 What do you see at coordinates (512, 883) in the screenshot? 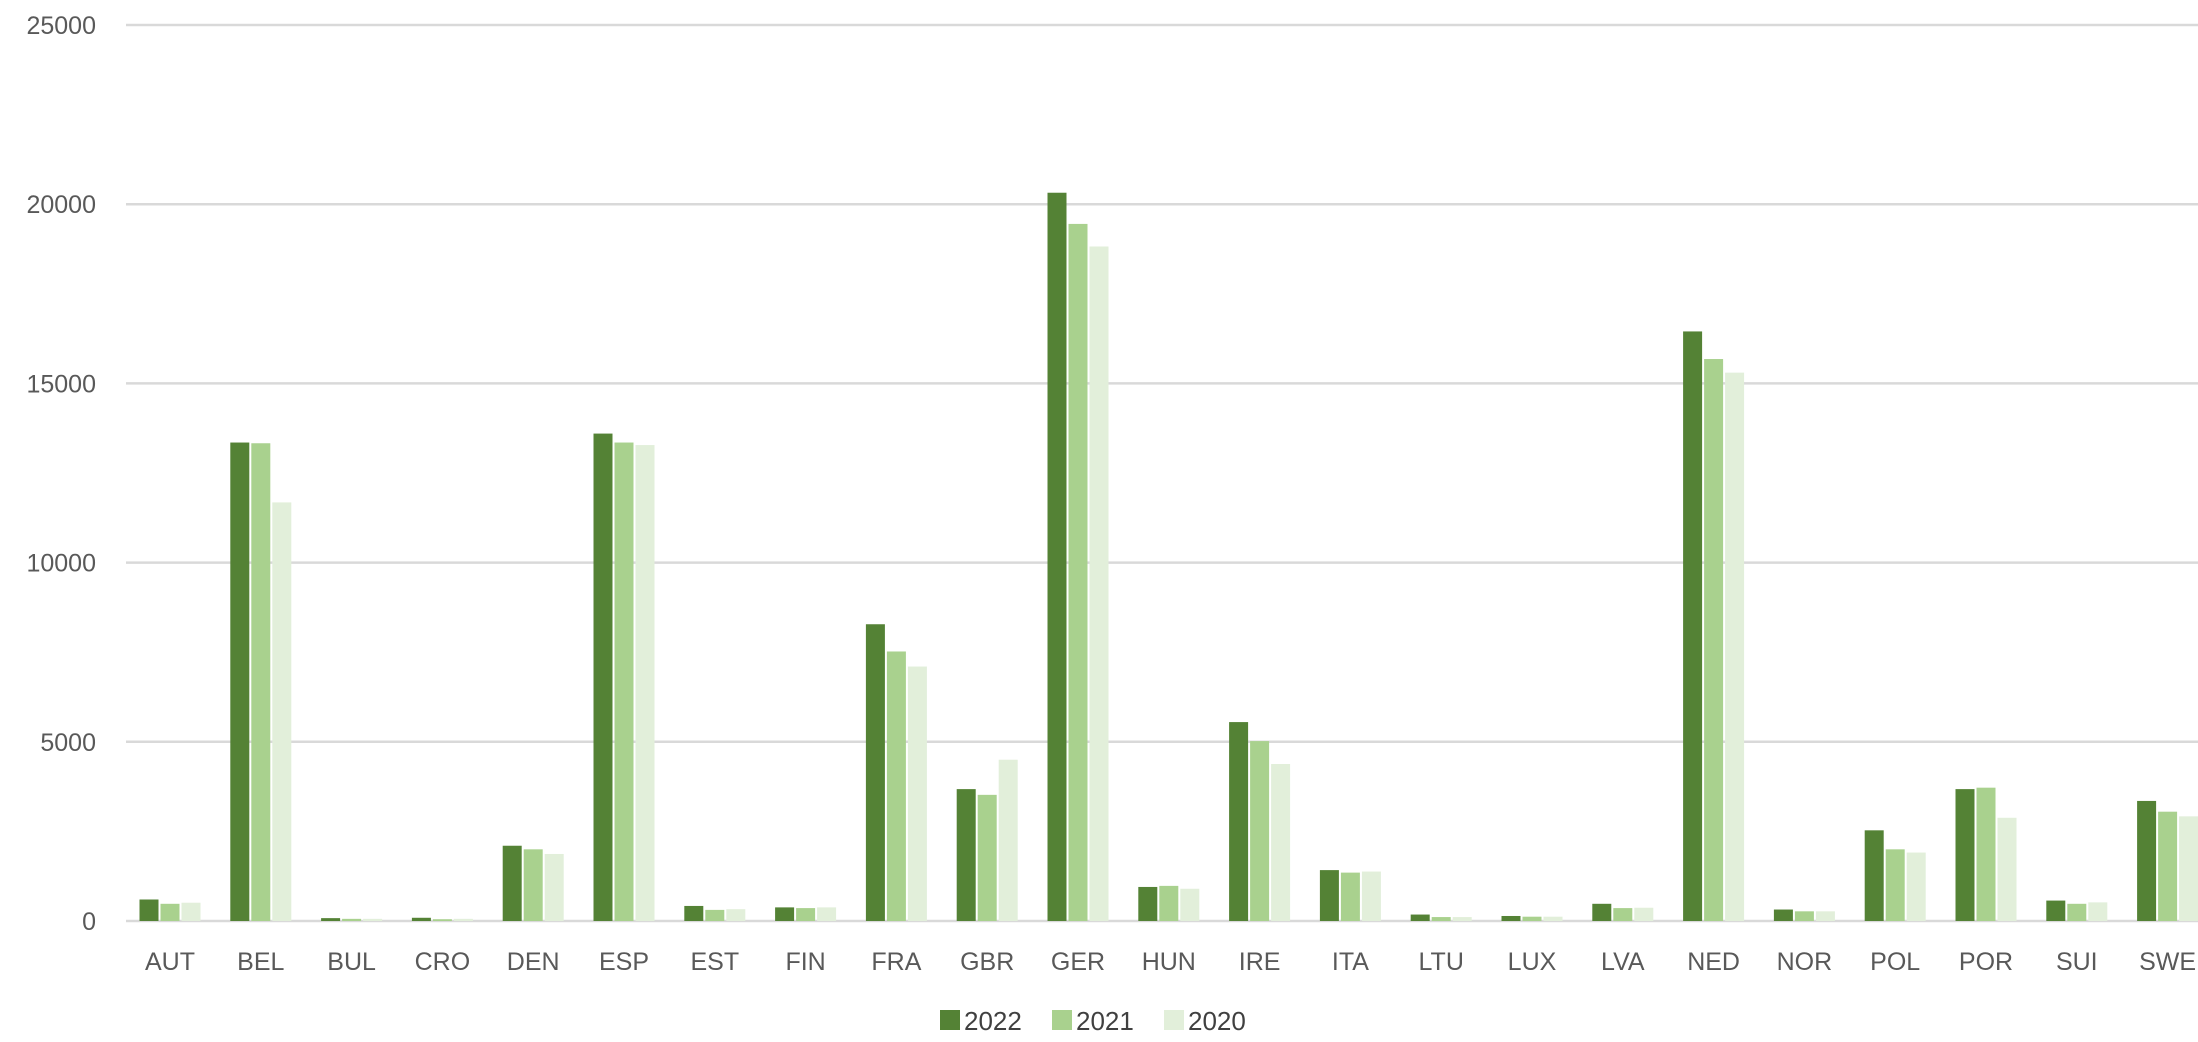
I see `bar-den-2022` at bounding box center [512, 883].